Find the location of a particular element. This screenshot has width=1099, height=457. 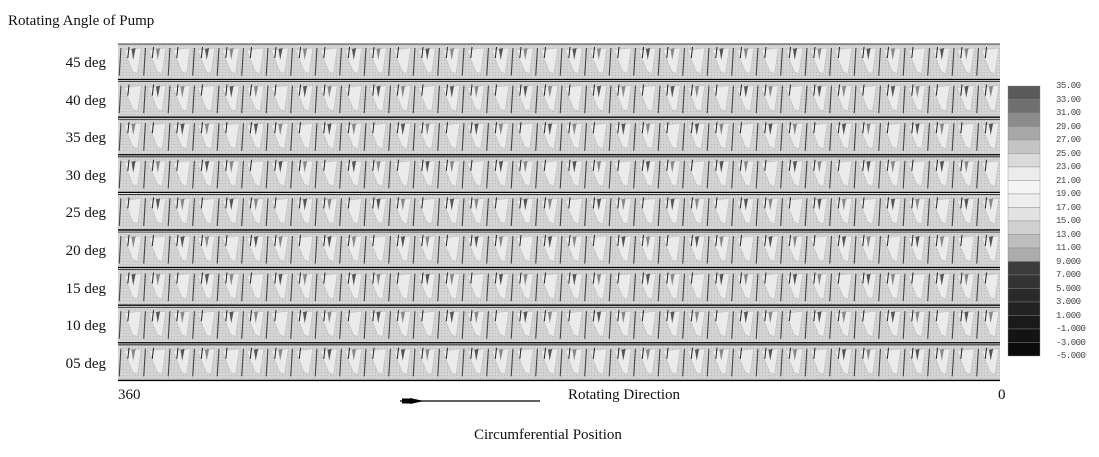

colorbar-tick-label: 9.000 is located at coordinates (1068, 262).